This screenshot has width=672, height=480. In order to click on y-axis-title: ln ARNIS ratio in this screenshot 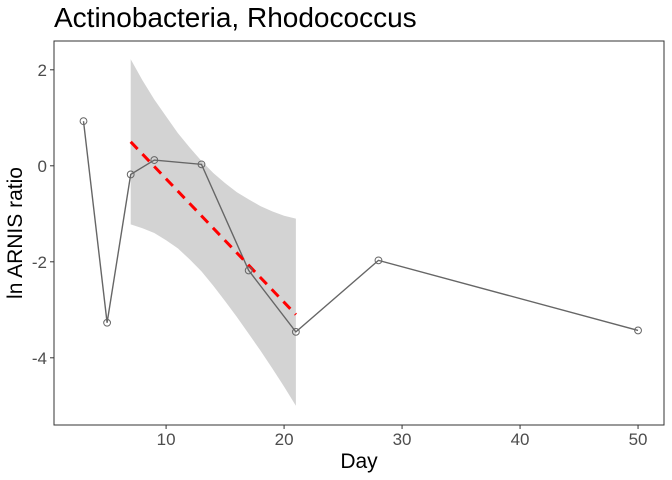, I will do `click(15, 233)`.